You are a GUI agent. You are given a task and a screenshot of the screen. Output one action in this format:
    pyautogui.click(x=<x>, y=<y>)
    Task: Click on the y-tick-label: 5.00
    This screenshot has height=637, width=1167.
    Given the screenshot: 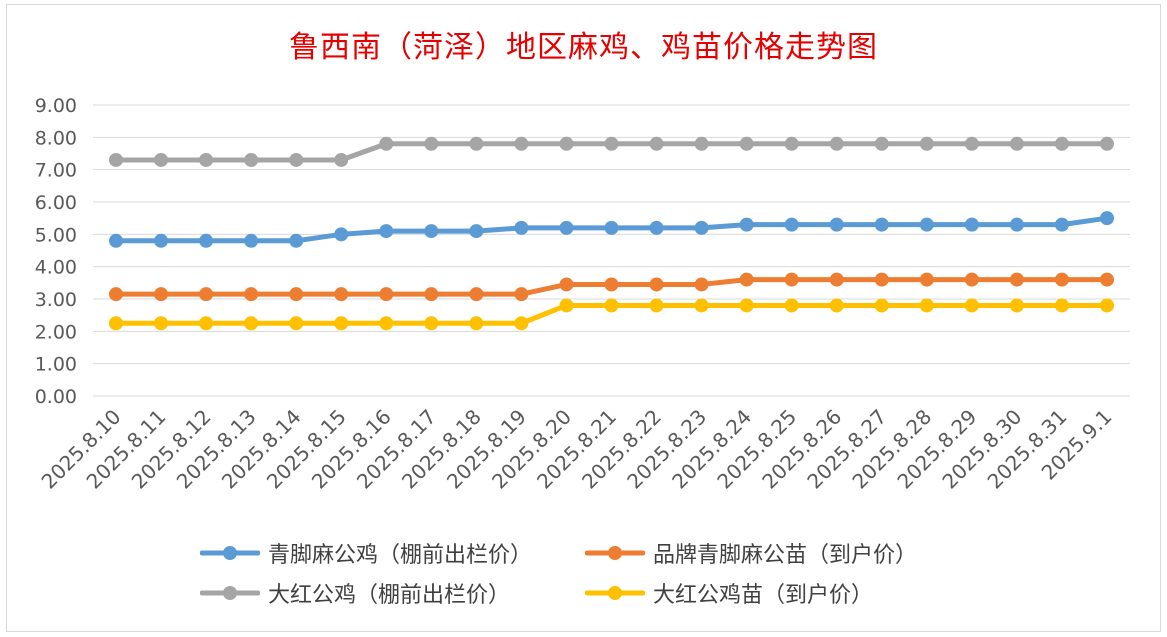 What is the action you would take?
    pyautogui.click(x=56, y=235)
    